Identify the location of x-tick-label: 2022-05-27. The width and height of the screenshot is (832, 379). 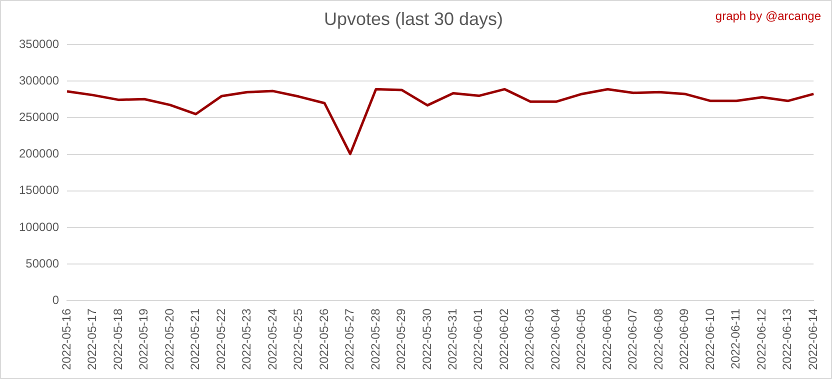
(349, 339).